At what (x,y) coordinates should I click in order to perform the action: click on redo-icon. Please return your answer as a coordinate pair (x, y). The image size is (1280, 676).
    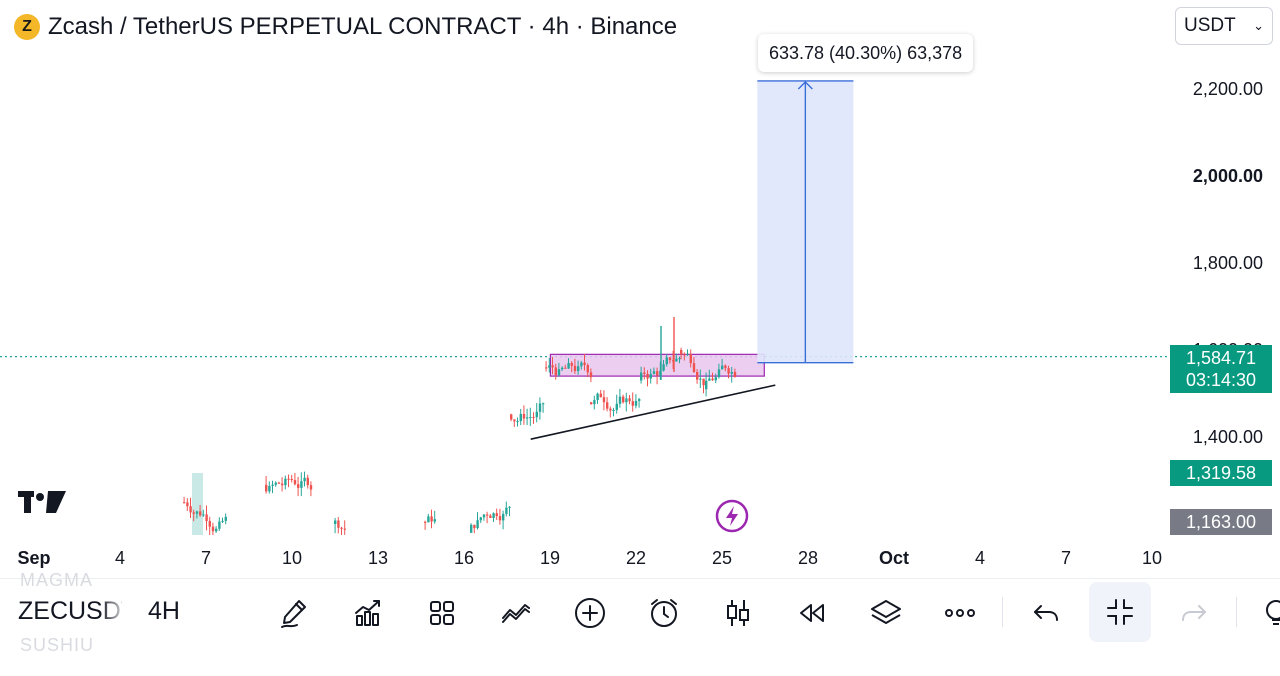
    Looking at the image, I should click on (1194, 613).